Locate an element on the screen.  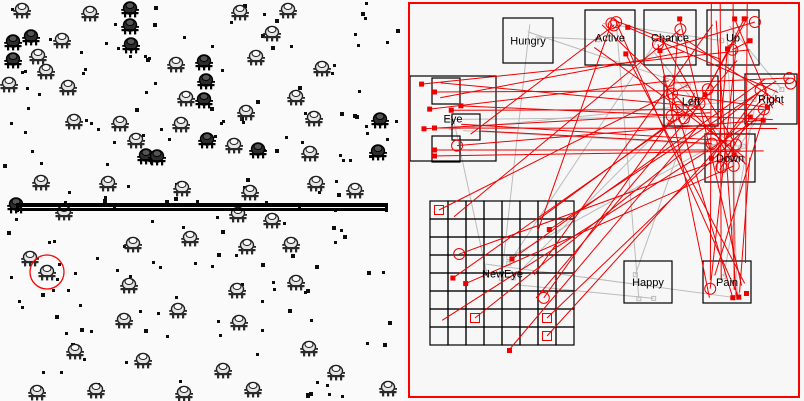
network-node-label-eye: Eye is located at coordinates (453, 120).